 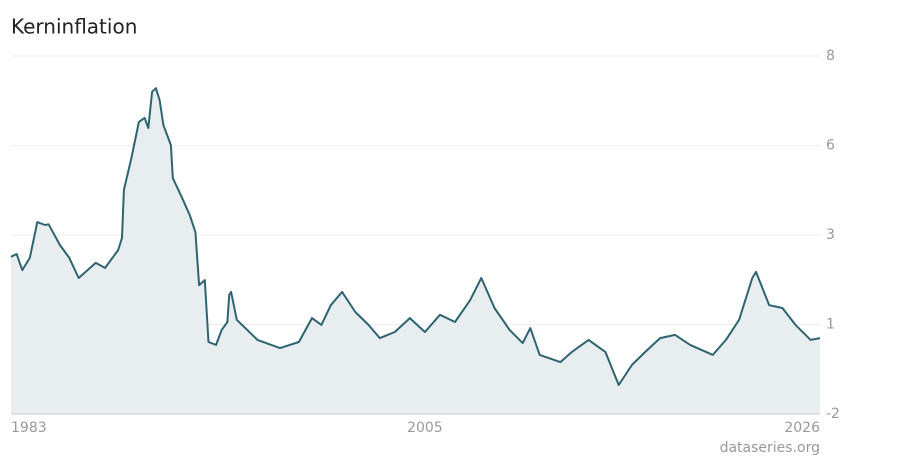 What do you see at coordinates (29, 428) in the screenshot?
I see `x-tick-label: 1983` at bounding box center [29, 428].